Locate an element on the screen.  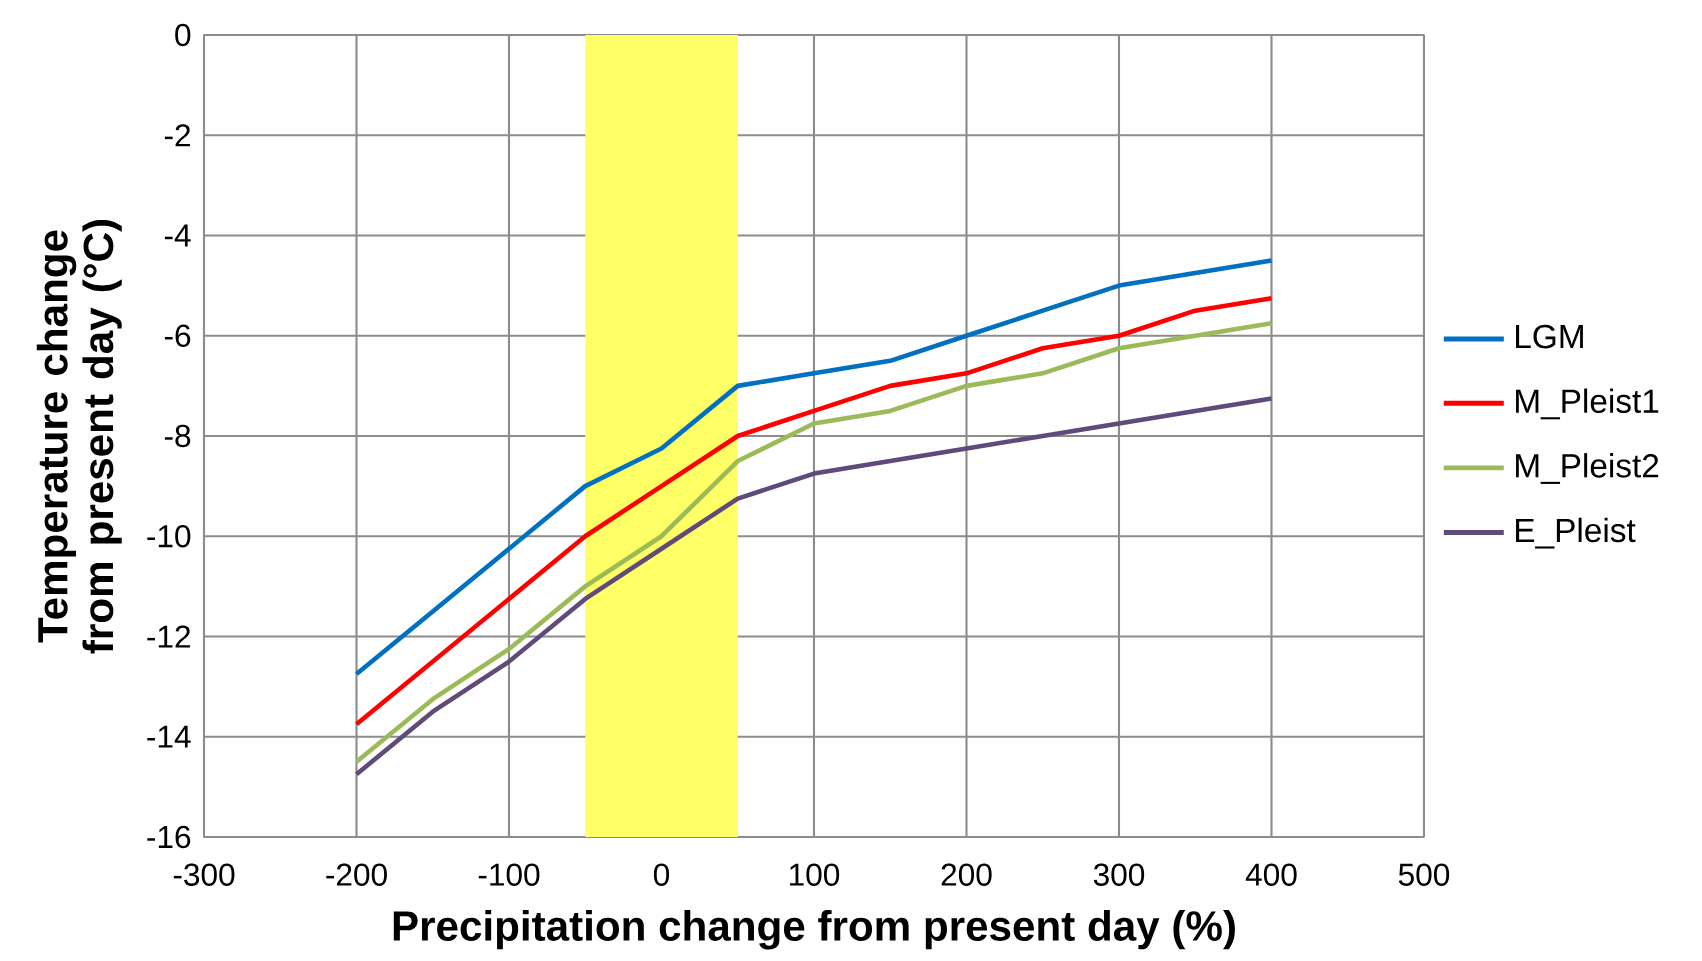
x-tick-label: 300 is located at coordinates (1119, 874).